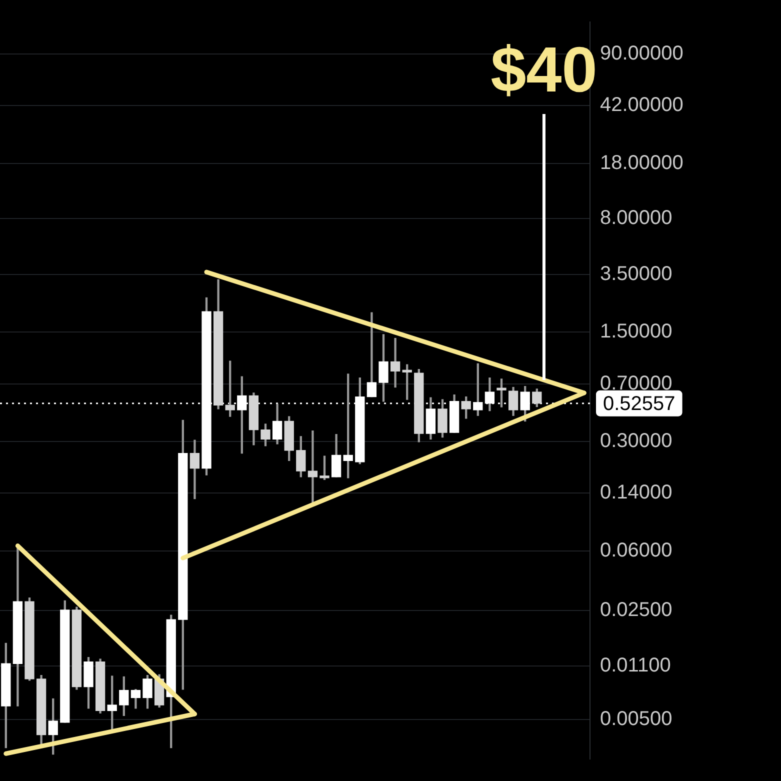 This screenshot has height=781, width=781. Describe the element at coordinates (636, 493) in the screenshot. I see `y-tick-label: 0.14000` at that location.